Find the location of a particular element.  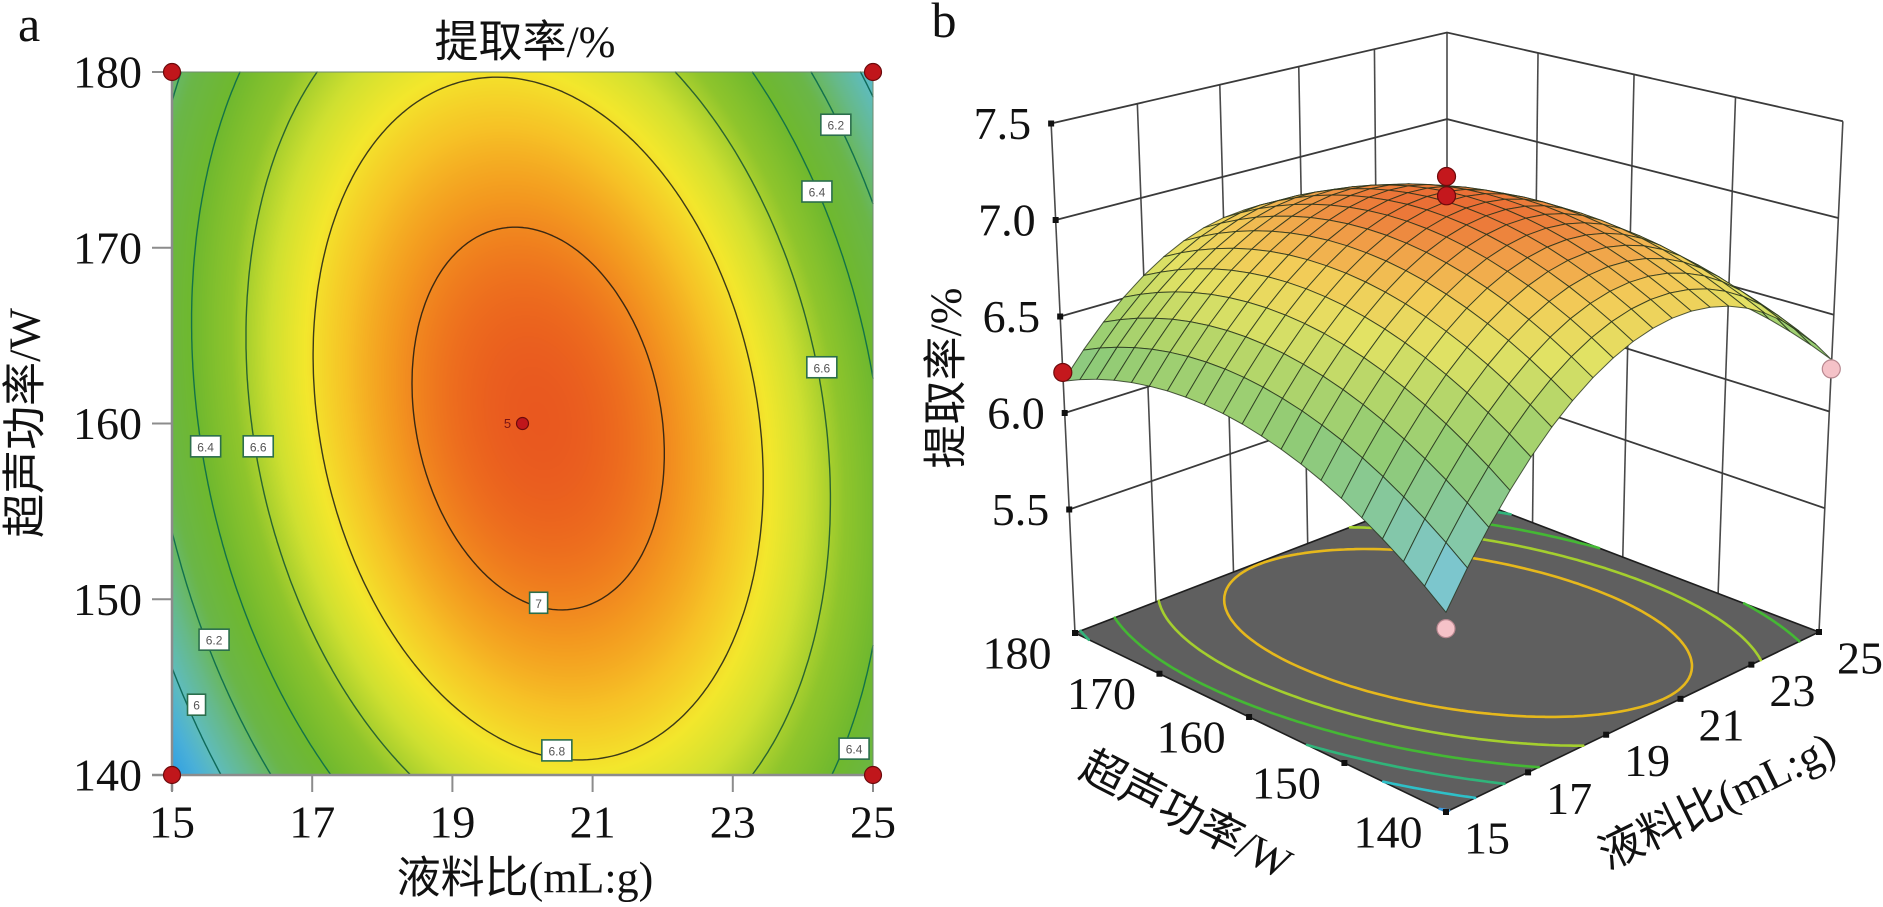

right-wall-gridline-vertical is located at coordinates (1727, 345).